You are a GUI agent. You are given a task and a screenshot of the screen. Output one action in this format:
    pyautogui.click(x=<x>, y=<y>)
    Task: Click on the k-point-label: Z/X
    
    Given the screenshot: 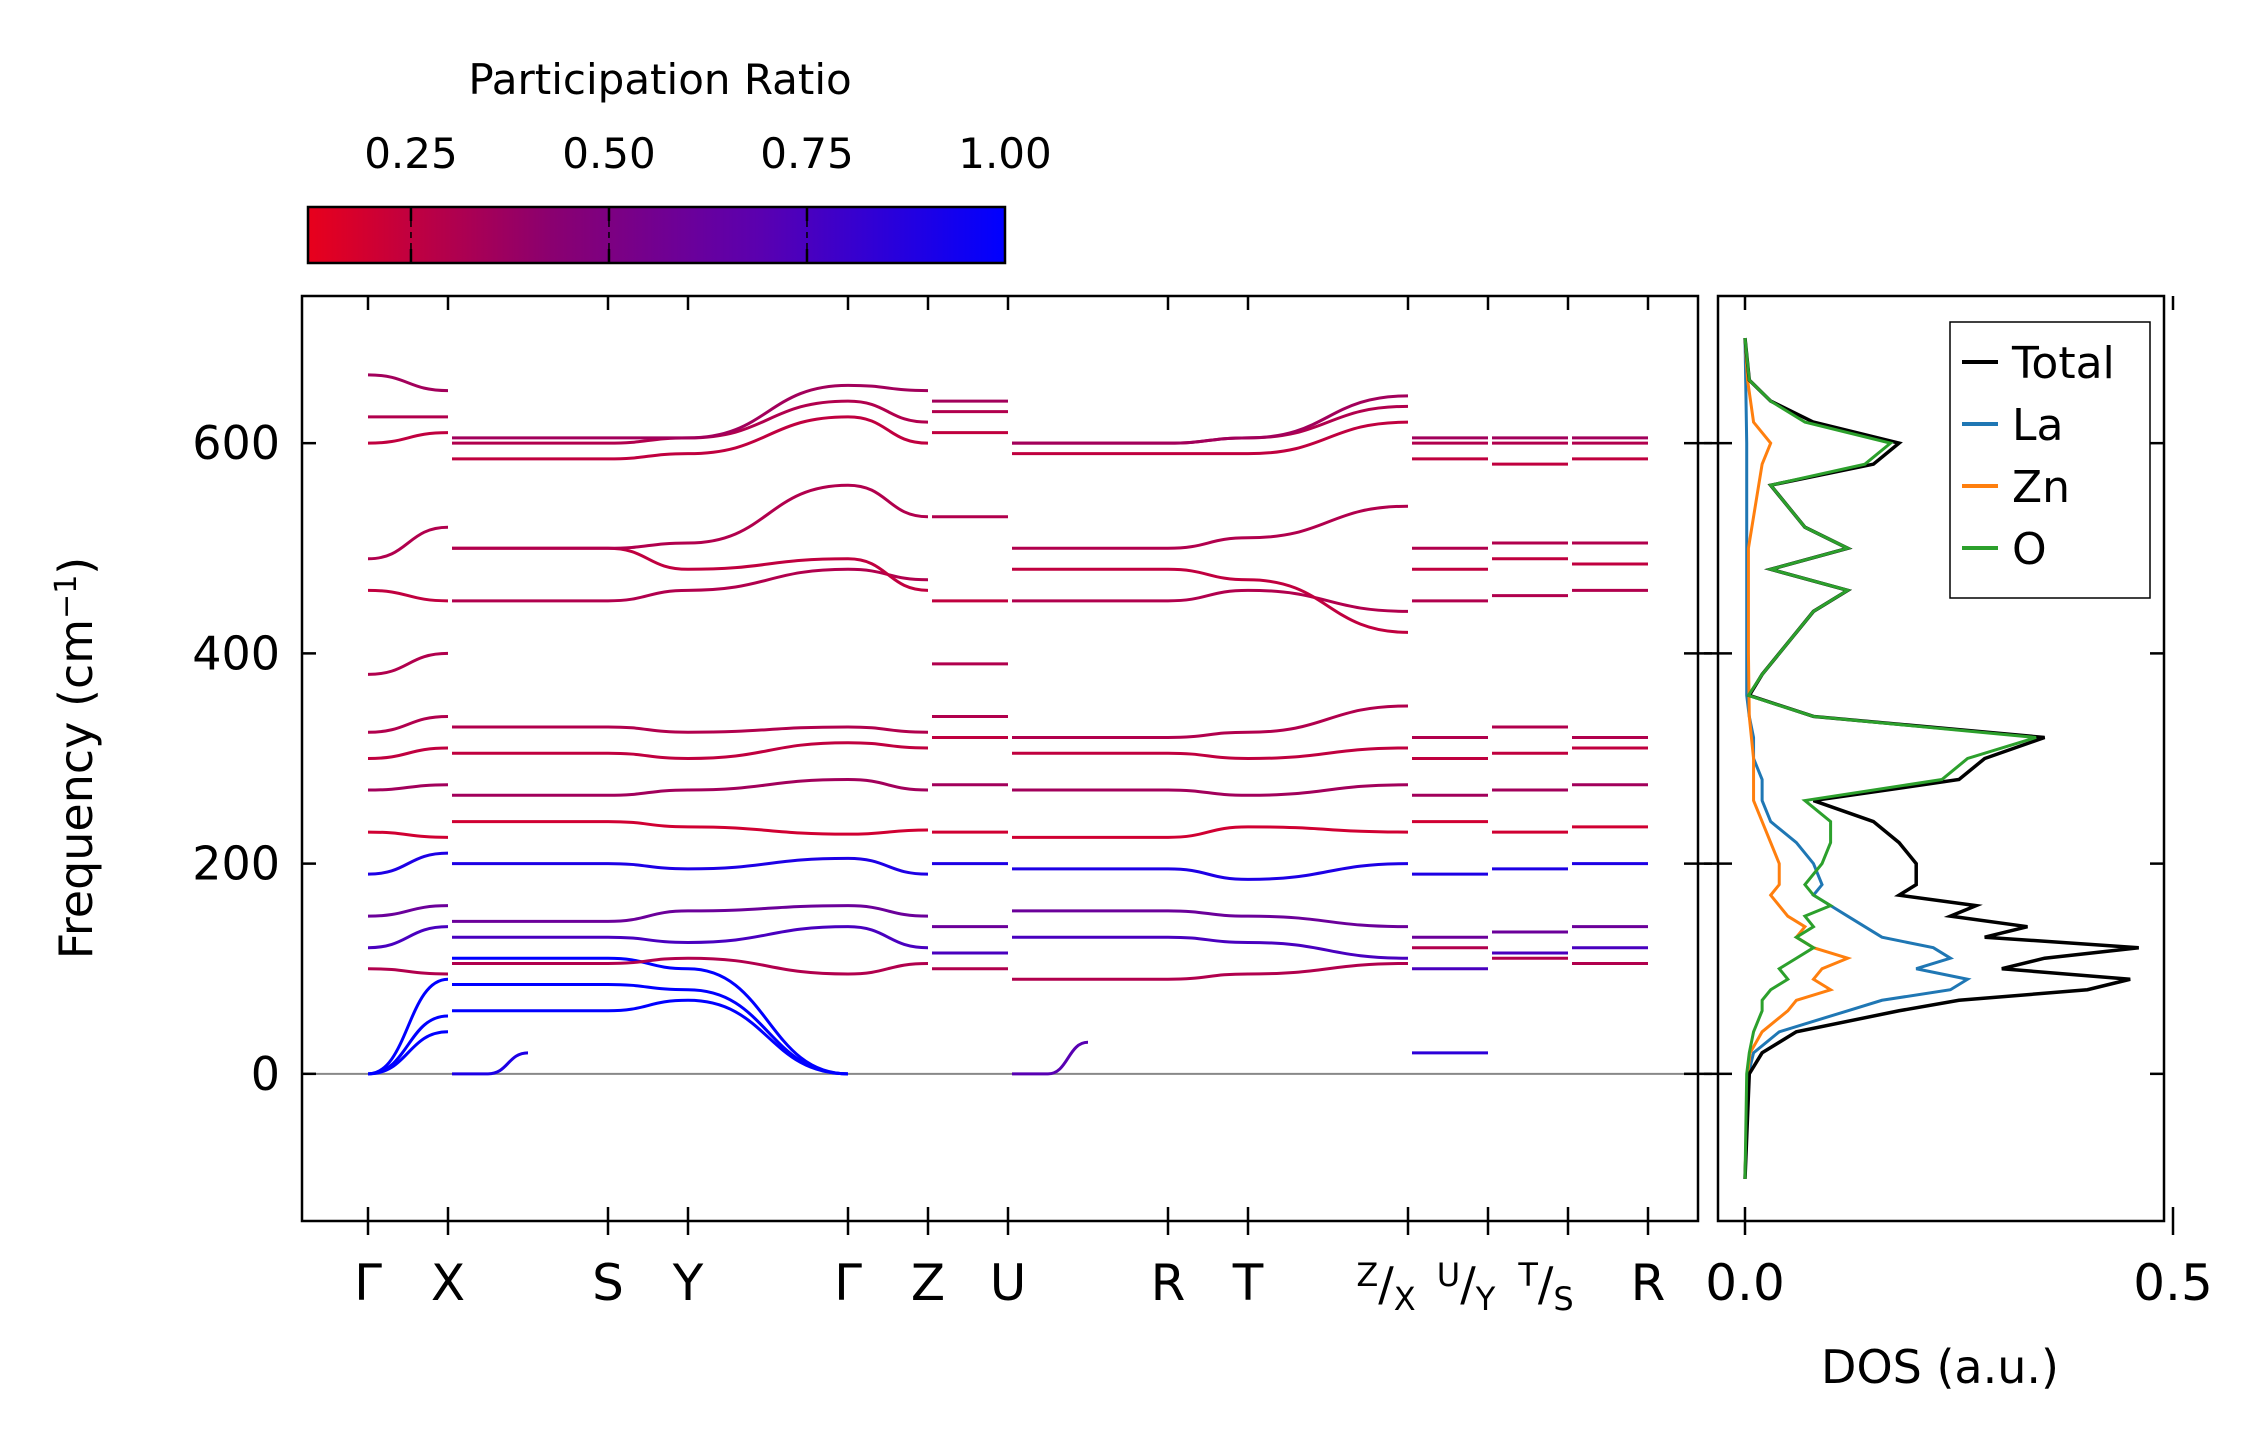 What is the action you would take?
    pyautogui.click(x=1385, y=1287)
    